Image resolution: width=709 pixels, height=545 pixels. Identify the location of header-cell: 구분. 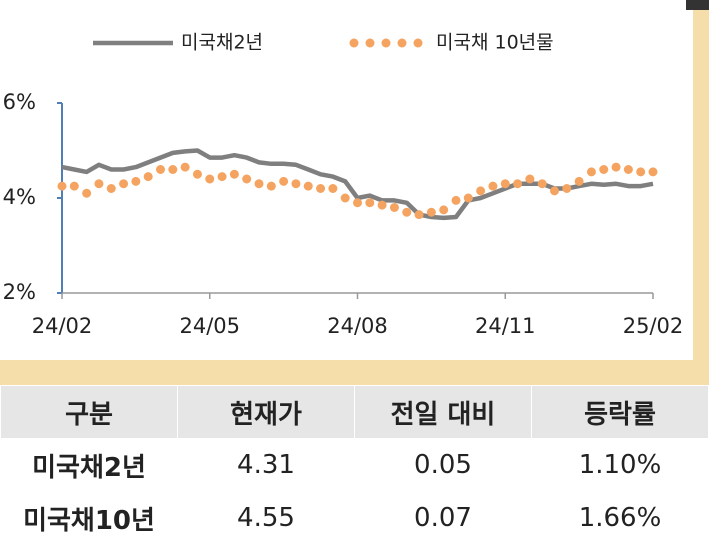
(89, 412).